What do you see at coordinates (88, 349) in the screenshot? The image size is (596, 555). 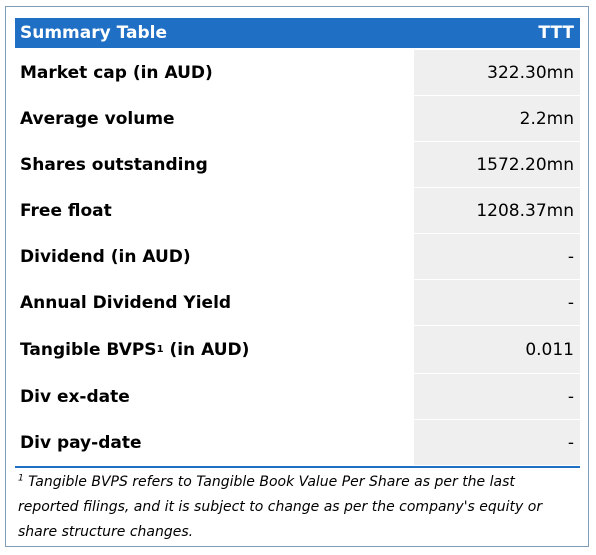 I see `row-label-main: Tangible BVPS` at bounding box center [88, 349].